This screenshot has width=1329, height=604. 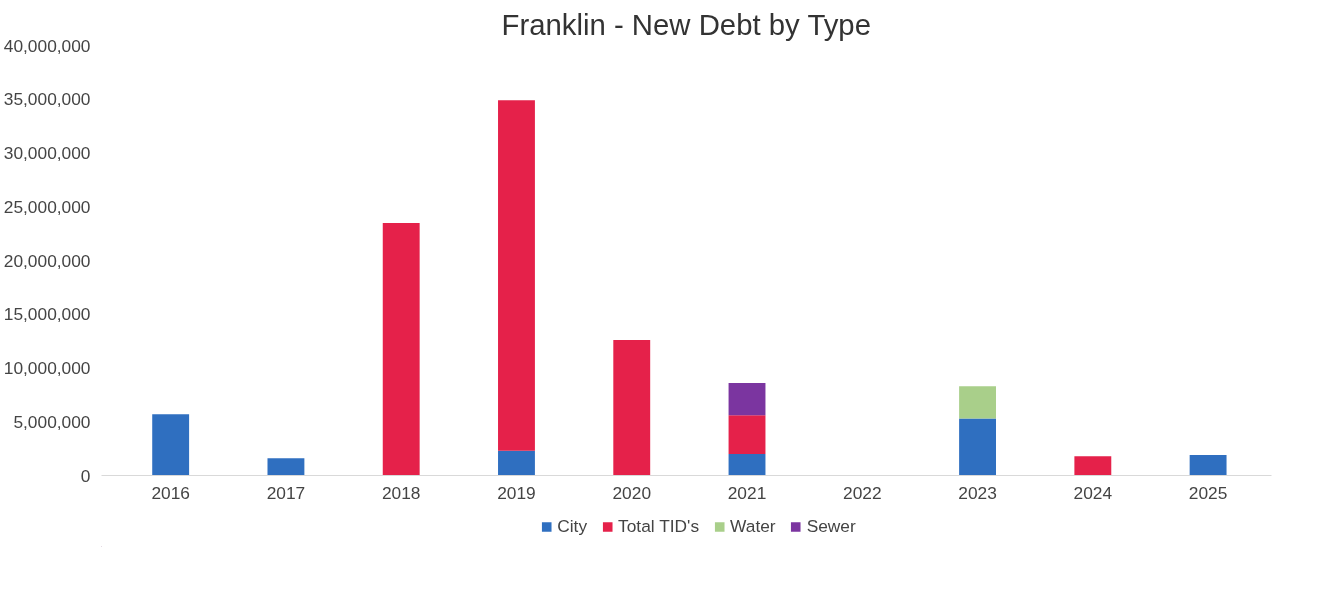 I want to click on chart-title: Franklin - New Debt by Type, so click(x=686, y=24).